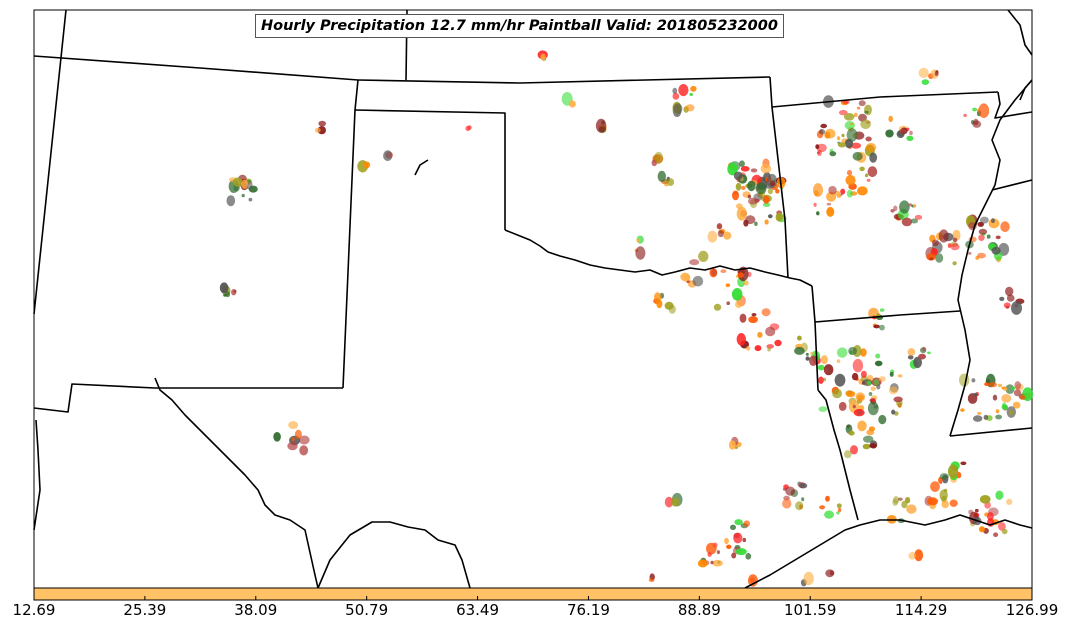  What do you see at coordinates (1026, 90) in the screenshot?
I see `boundary-il` at bounding box center [1026, 90].